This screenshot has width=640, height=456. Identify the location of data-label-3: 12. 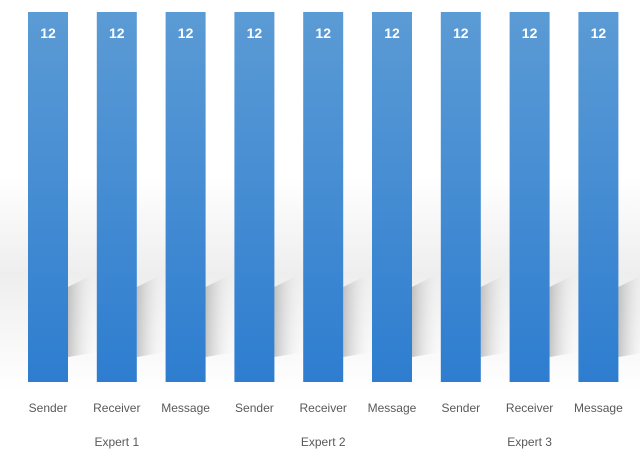
(186, 33).